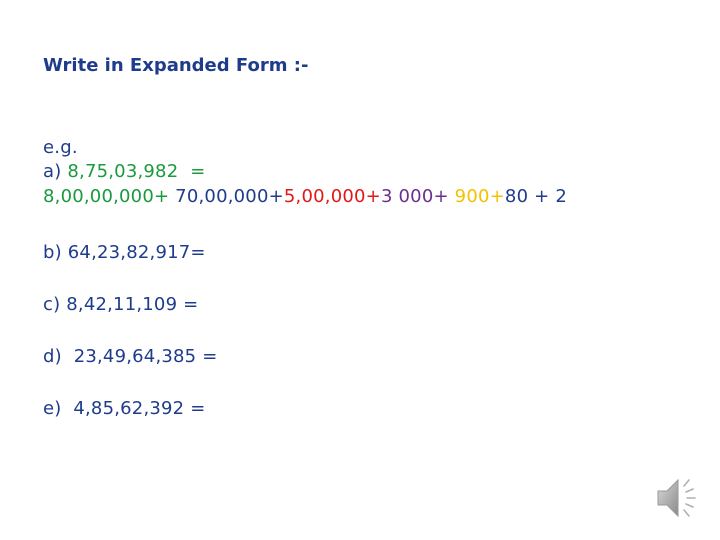 Image resolution: width=720 pixels, height=540 pixels. Describe the element at coordinates (678, 498) in the screenshot. I see `speaker-icon` at that location.